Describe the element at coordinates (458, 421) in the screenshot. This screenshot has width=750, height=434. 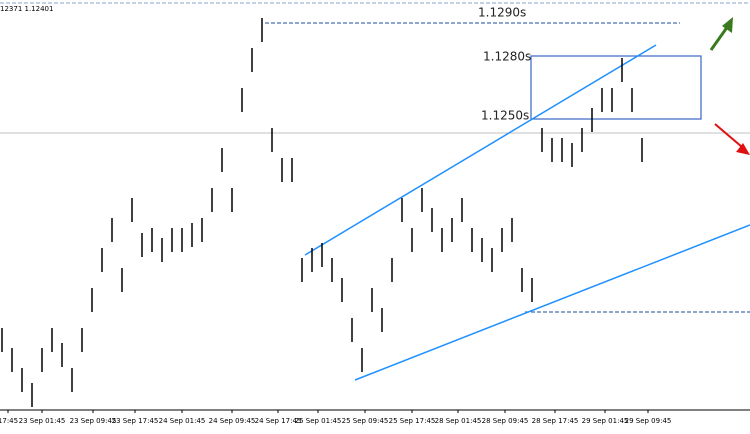
I see `x-tick-label: 28 Sep 01:45` at that location.